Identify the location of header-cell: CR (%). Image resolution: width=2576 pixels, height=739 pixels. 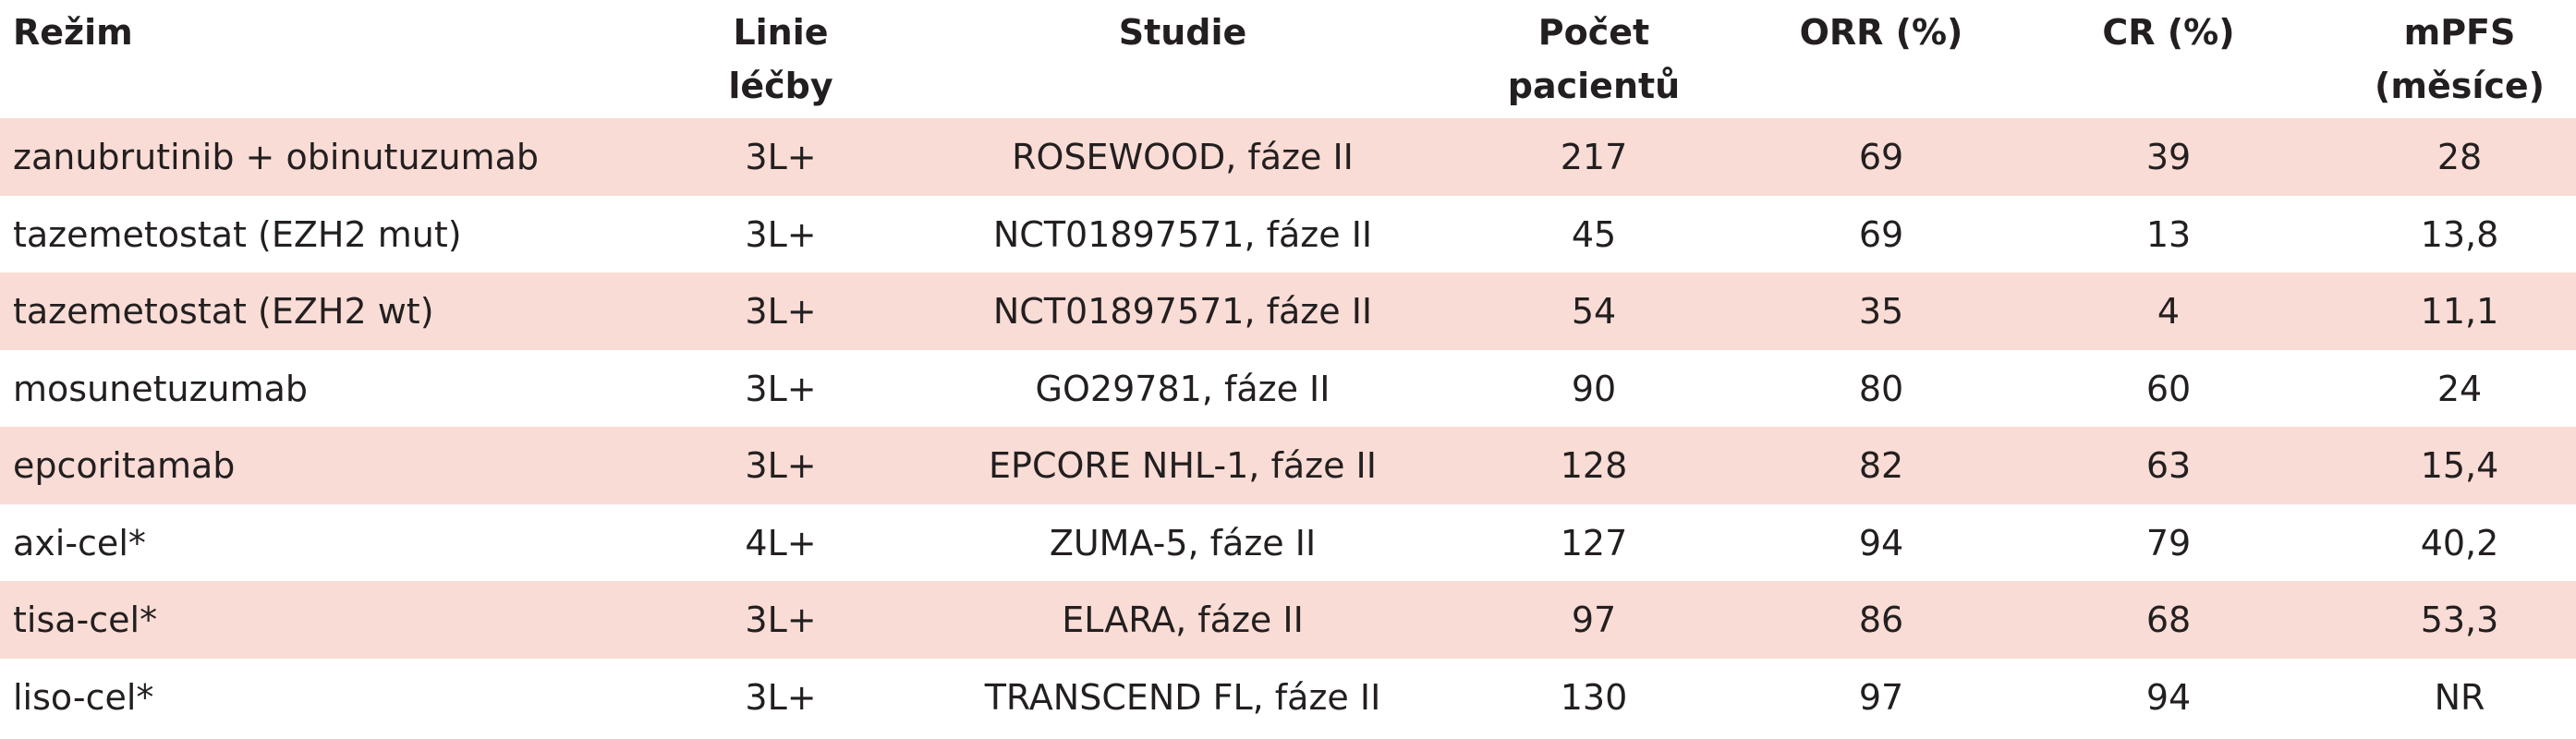
(2168, 32).